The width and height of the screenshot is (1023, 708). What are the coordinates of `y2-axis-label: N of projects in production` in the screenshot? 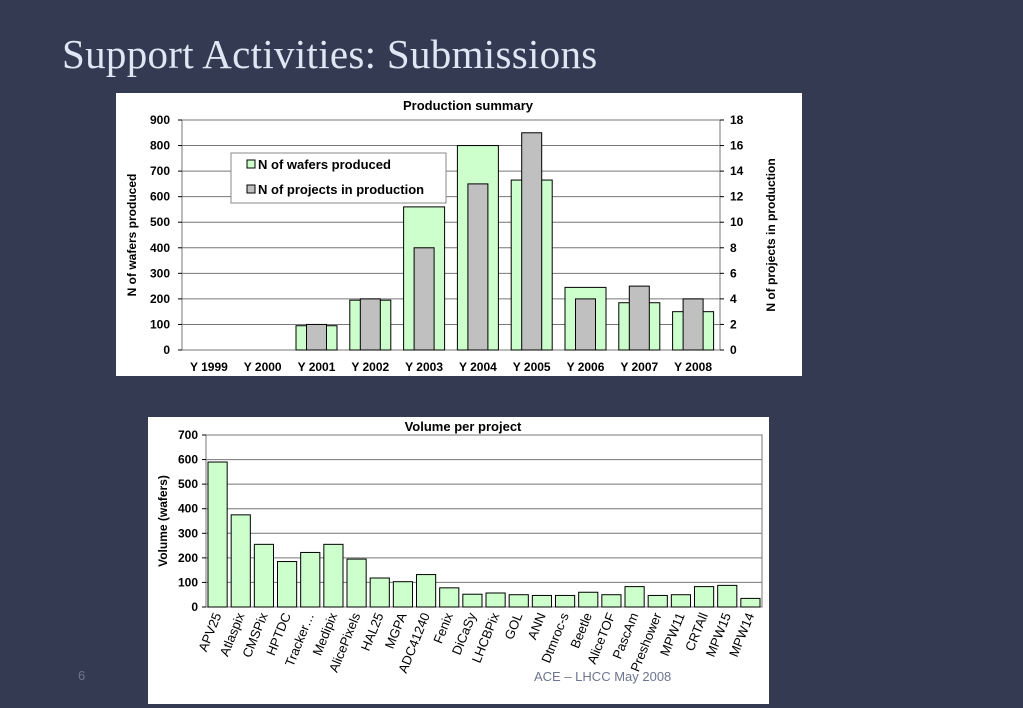 It's located at (771, 234).